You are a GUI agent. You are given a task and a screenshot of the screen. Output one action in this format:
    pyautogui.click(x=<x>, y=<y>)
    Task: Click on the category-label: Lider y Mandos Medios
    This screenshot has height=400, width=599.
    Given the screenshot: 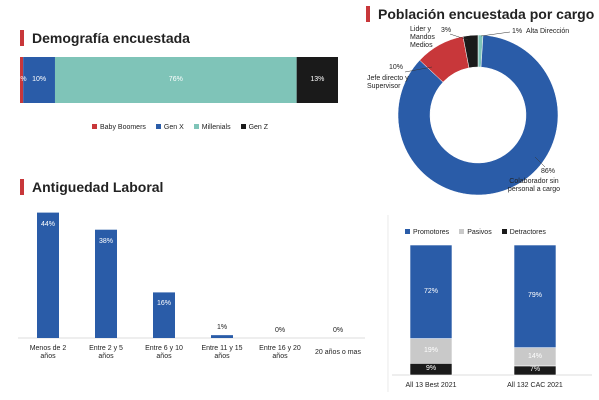 What is the action you would take?
    pyautogui.click(x=422, y=37)
    